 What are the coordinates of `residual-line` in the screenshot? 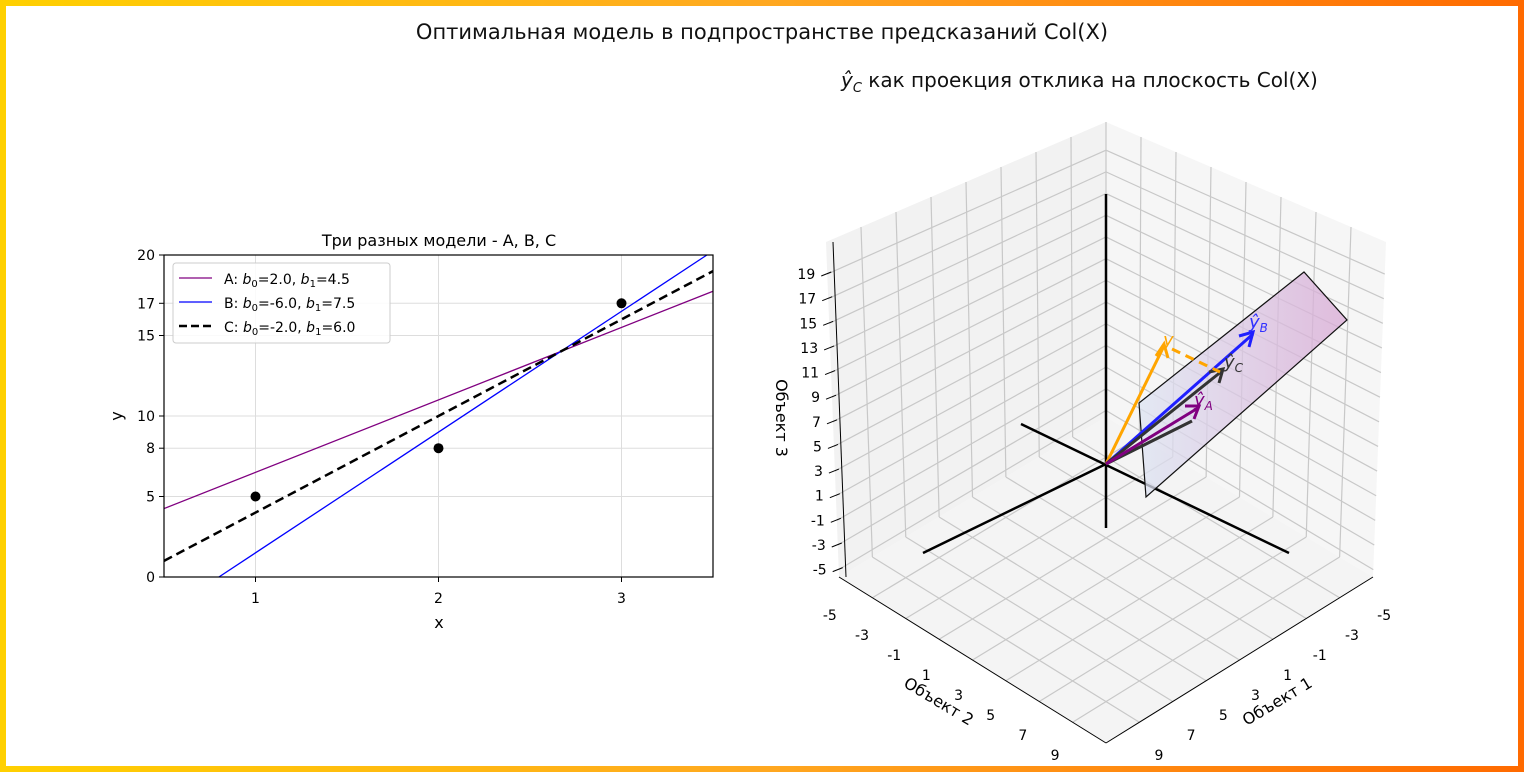 It's located at (1196, 360).